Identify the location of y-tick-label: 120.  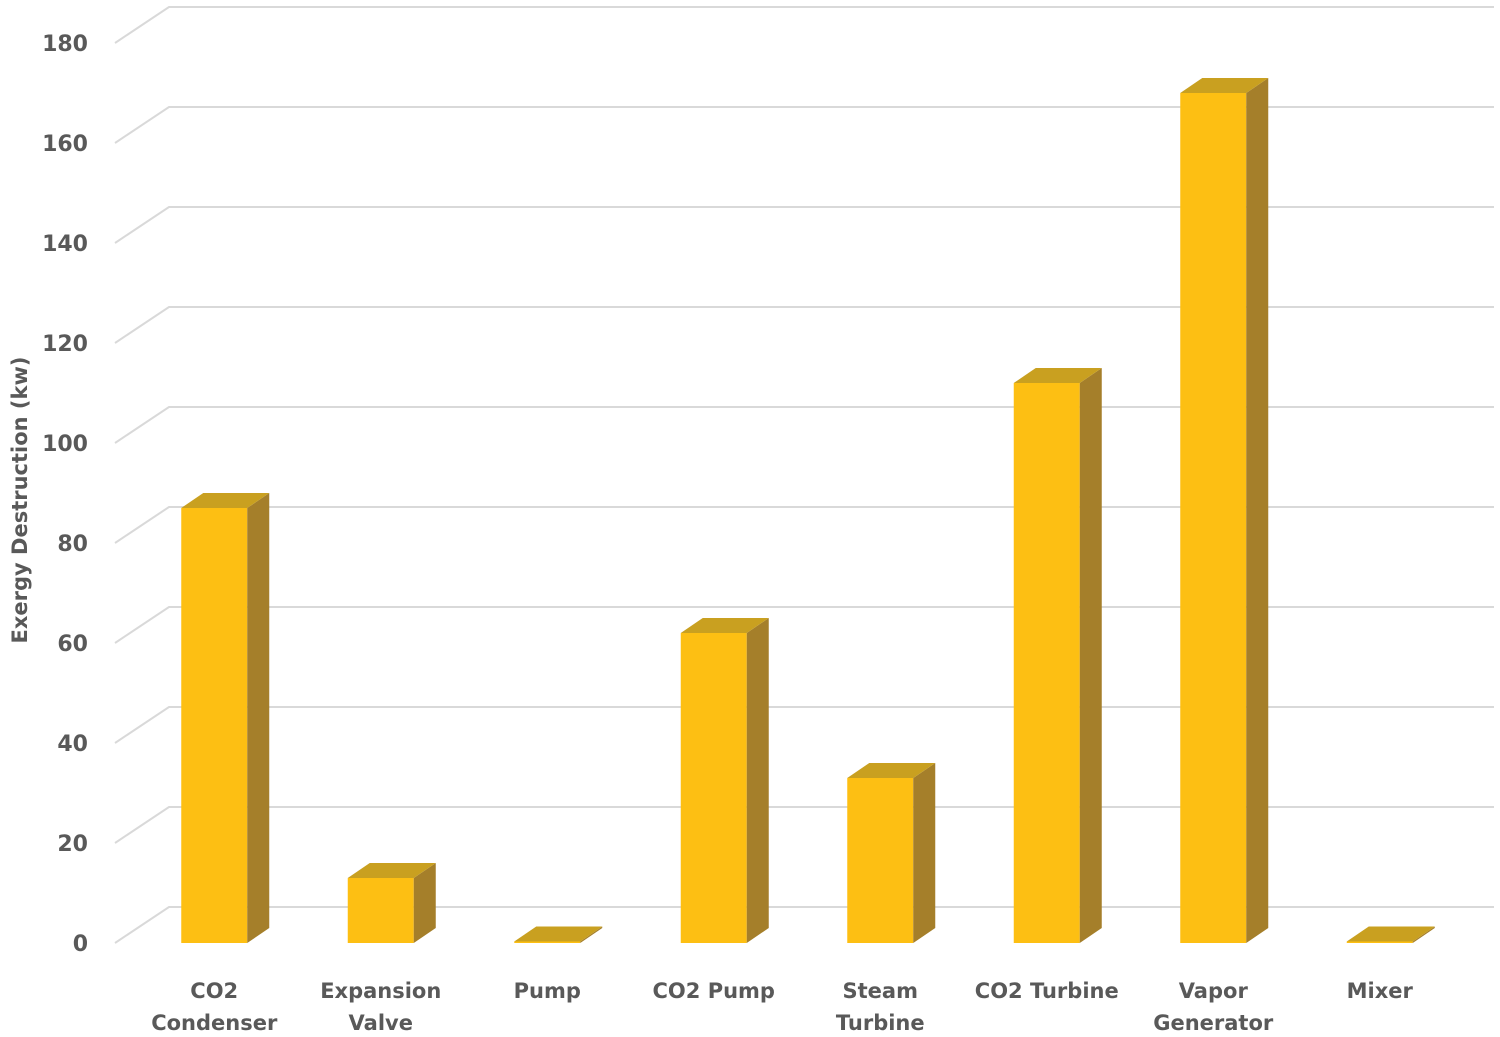
(65, 344).